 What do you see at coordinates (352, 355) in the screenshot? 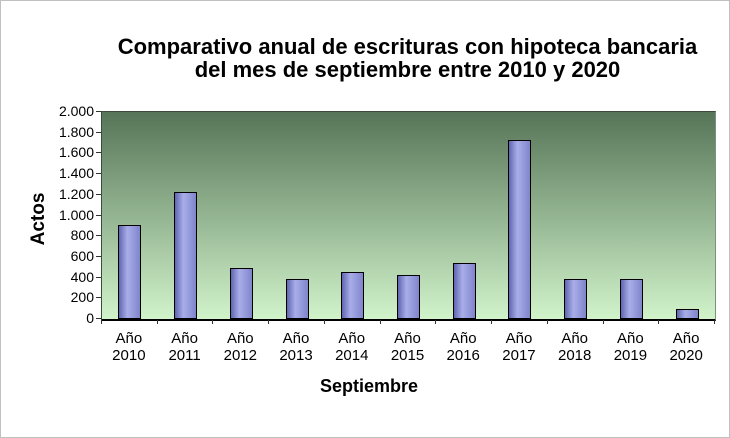
I see `x-category-year: 2014` at bounding box center [352, 355].